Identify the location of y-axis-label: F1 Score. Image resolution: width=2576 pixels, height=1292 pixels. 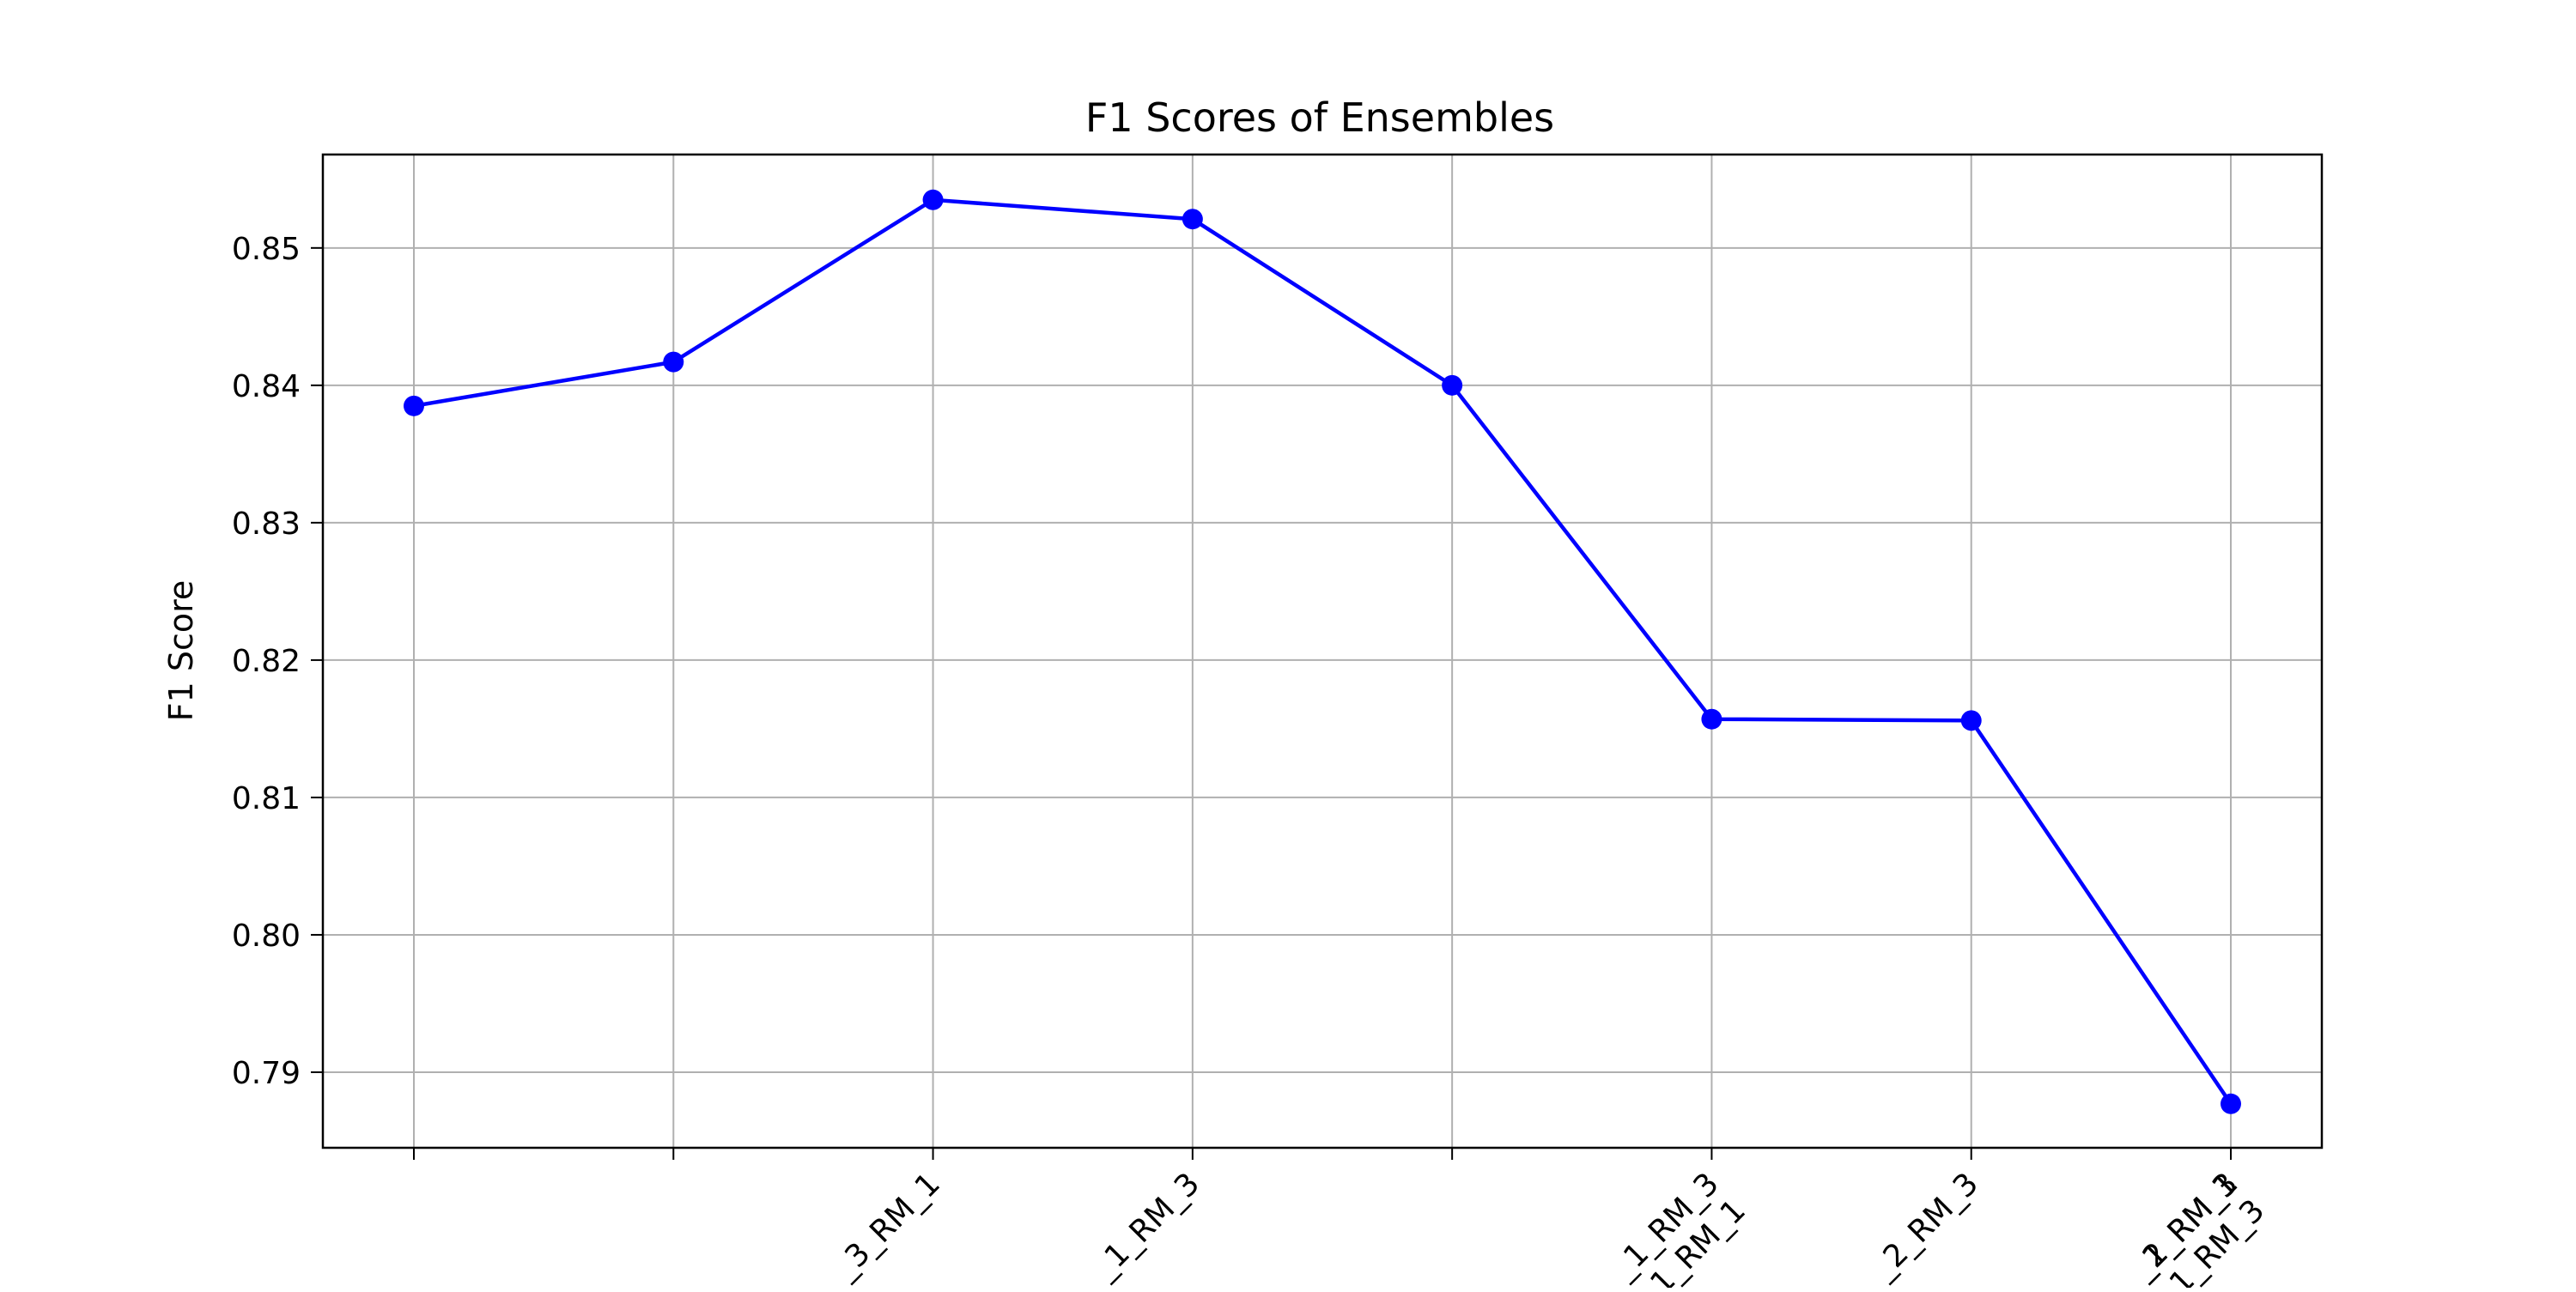
(181, 651).